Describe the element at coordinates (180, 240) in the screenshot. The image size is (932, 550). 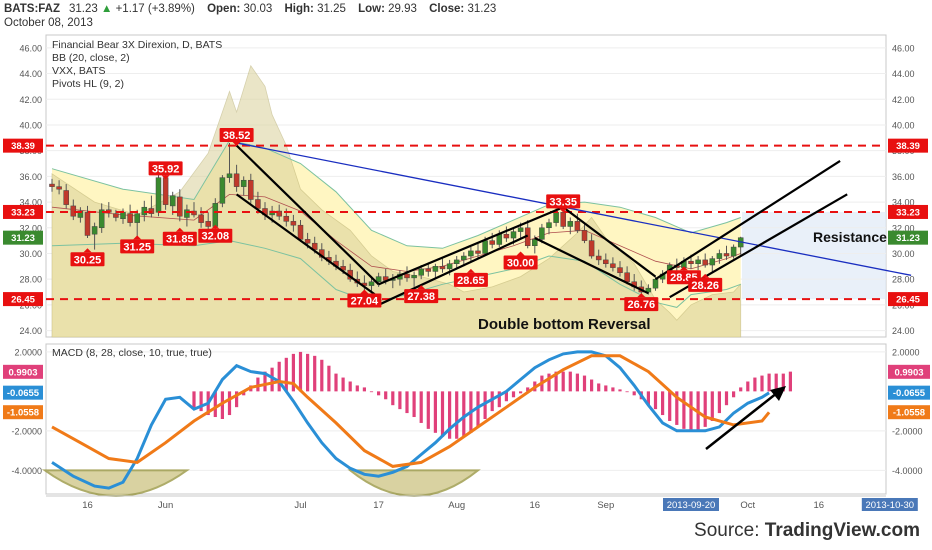
I see `pivot-label-text: 31.85` at that location.